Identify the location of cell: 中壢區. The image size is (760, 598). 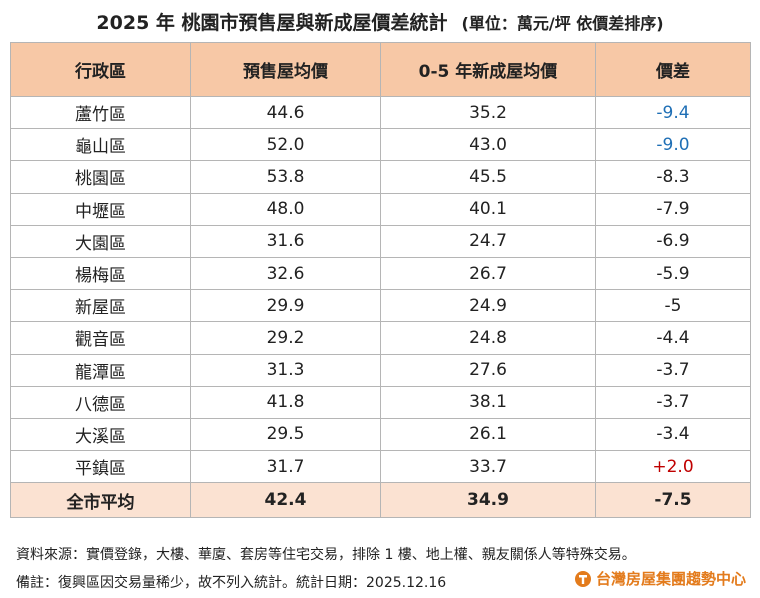
(100, 209).